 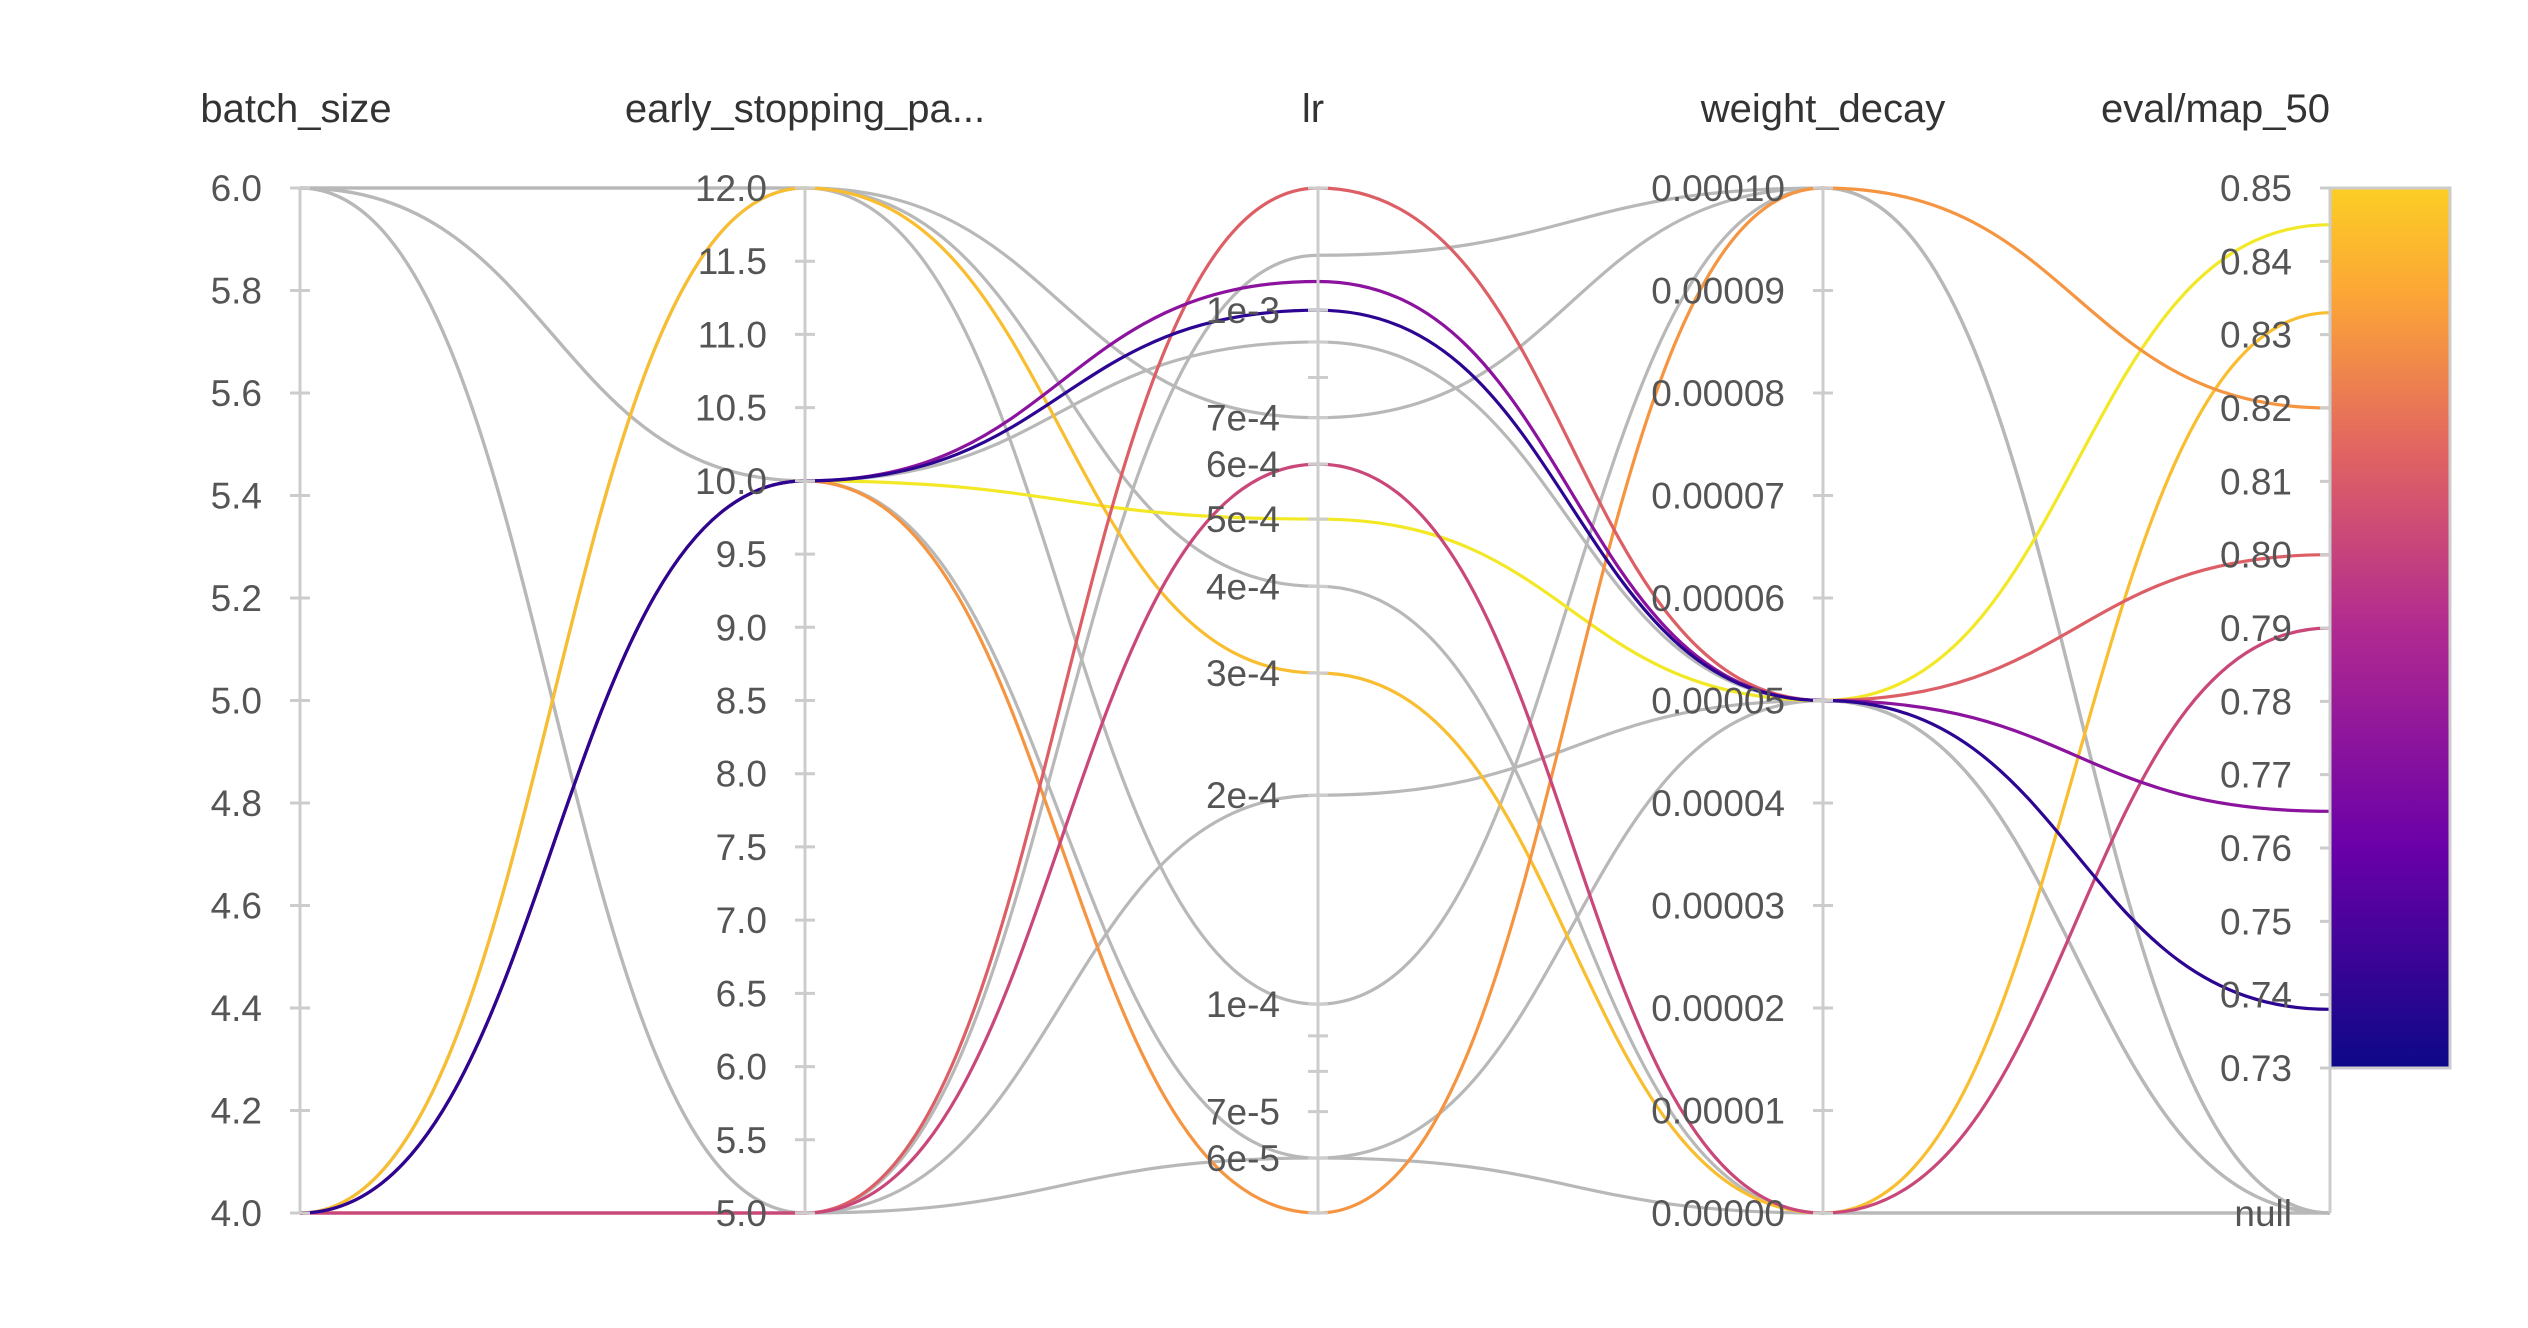 I want to click on tick-label-eval-map-50-0-79: 0.79, so click(x=2256, y=628).